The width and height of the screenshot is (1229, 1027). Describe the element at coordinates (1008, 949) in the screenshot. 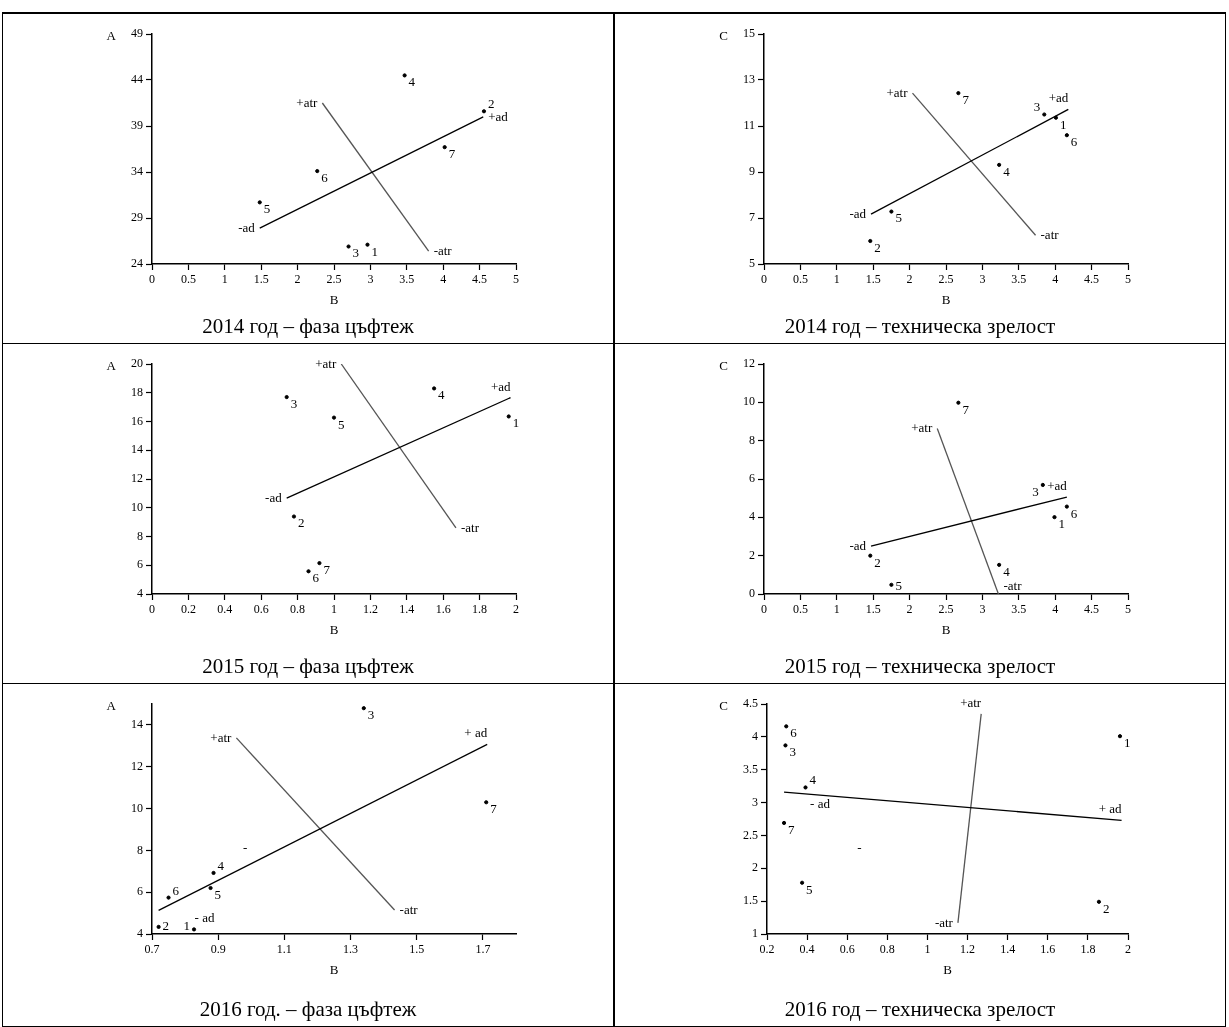

I see `x-tick-label: 1.4` at that location.